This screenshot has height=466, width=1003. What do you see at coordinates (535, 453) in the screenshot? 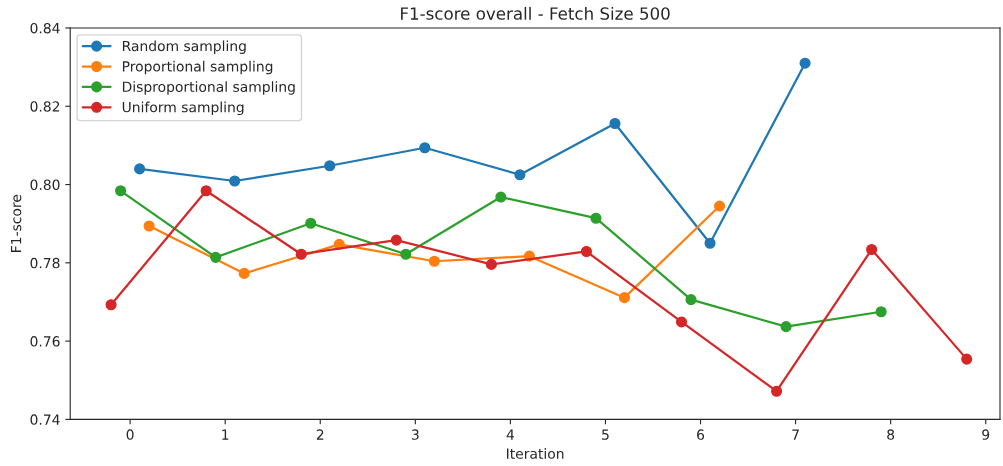
I see `x-axis-title: Iteration` at bounding box center [535, 453].